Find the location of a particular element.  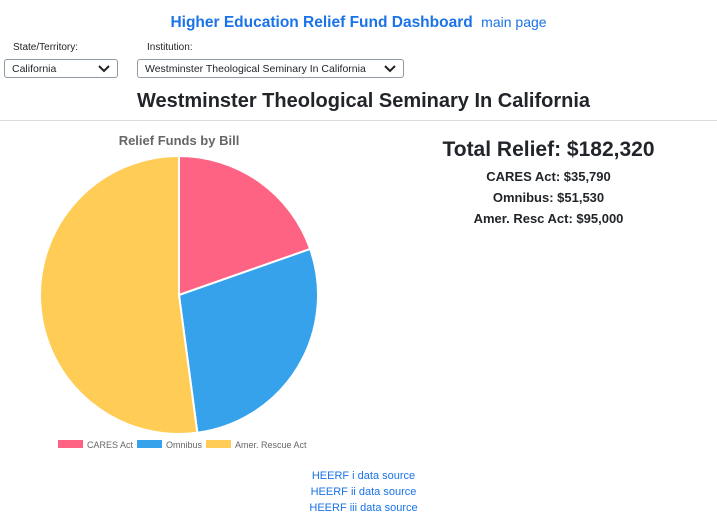

state-select-value: California is located at coordinates (34, 68).